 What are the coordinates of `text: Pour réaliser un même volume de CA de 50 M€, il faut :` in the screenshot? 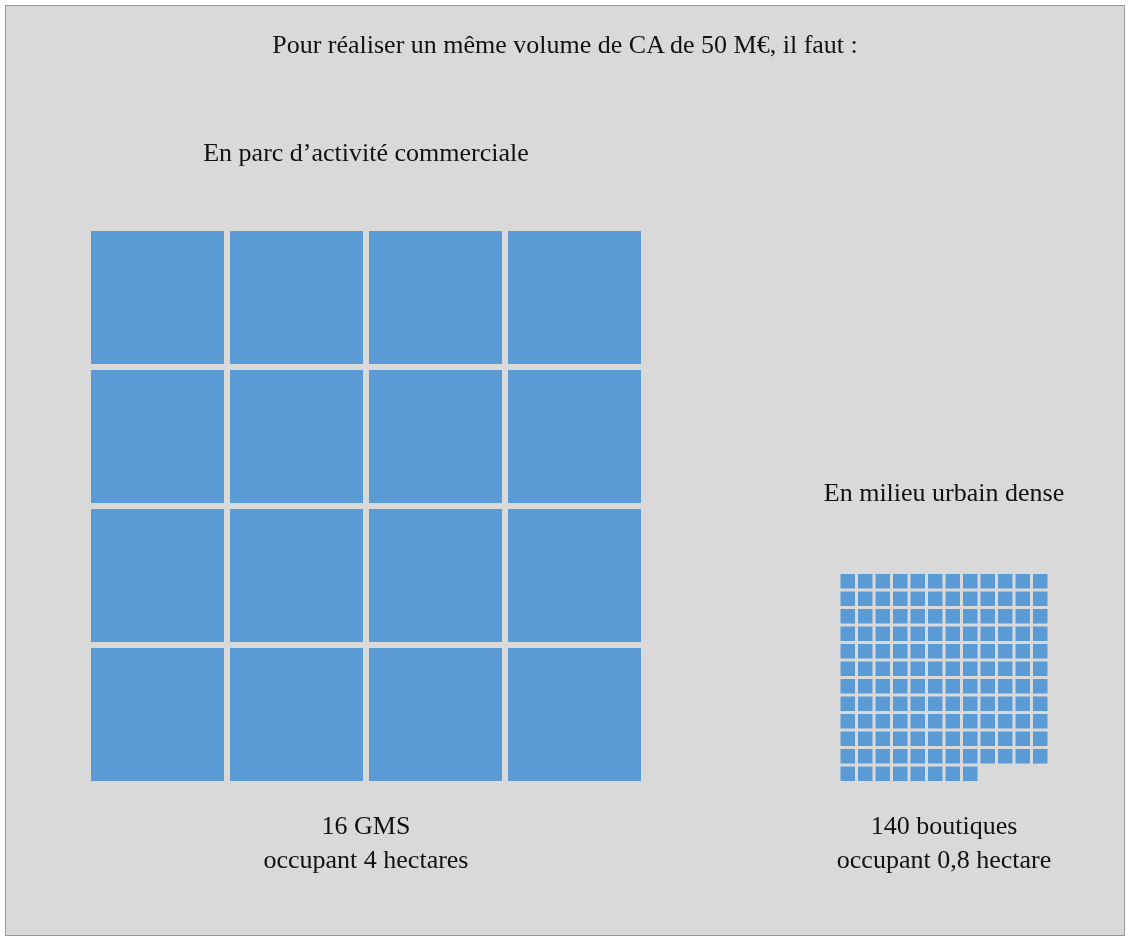 It's located at (565, 45).